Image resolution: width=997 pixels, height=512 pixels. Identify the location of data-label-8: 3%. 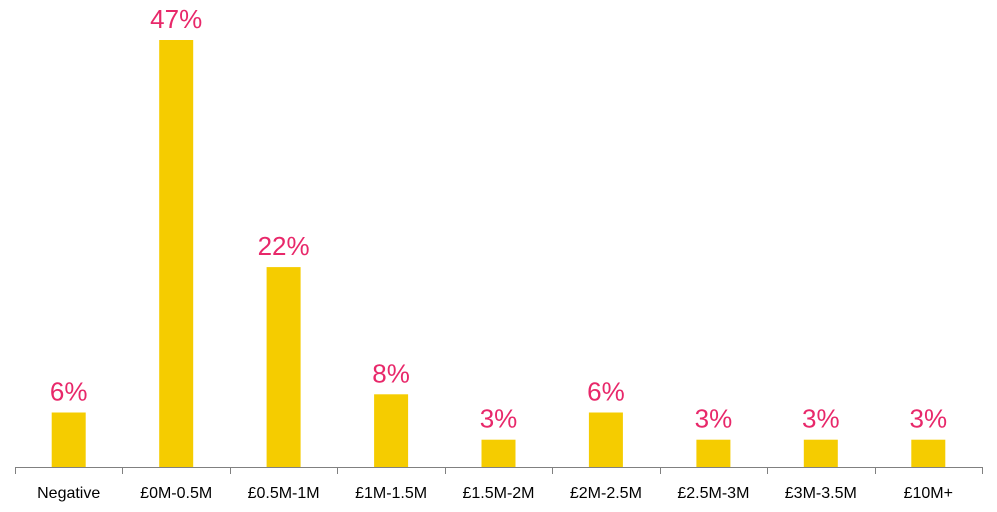
(929, 419).